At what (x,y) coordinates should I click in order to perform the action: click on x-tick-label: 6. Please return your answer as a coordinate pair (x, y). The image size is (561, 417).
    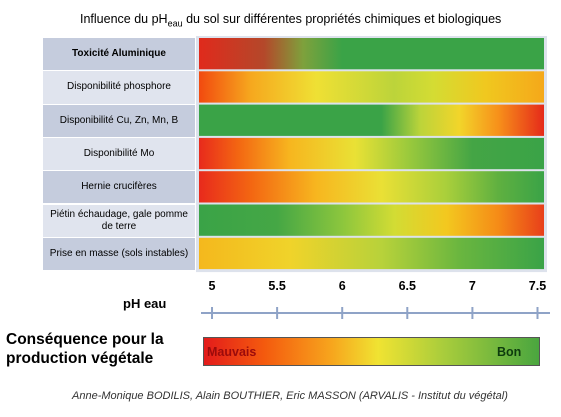
    Looking at the image, I should click on (342, 286).